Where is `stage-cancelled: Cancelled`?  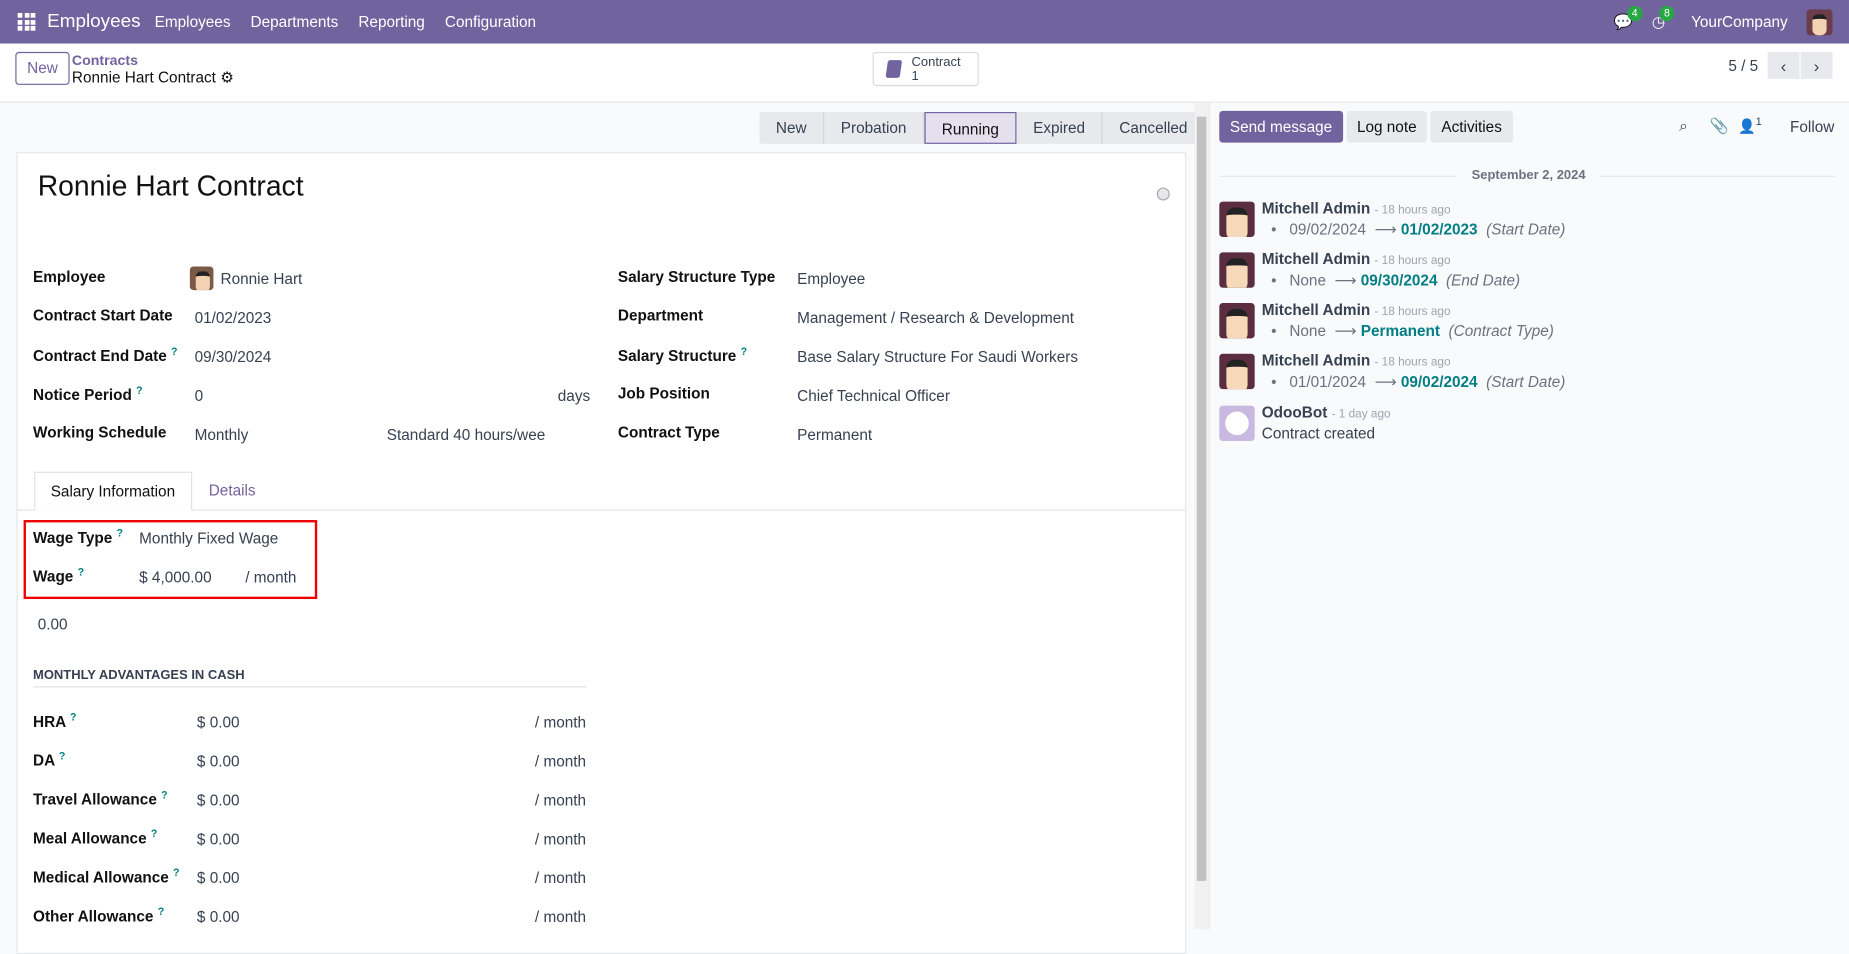 stage-cancelled: Cancelled is located at coordinates (1153, 128).